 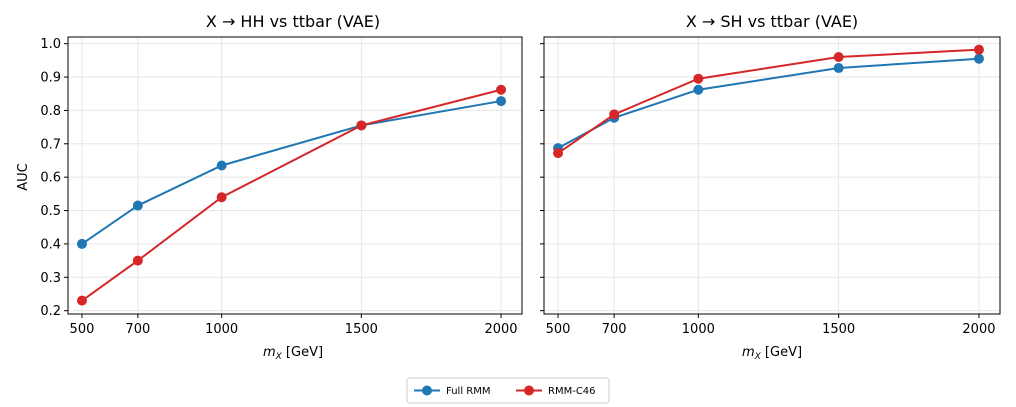 What do you see at coordinates (50, 111) in the screenshot?
I see `y-tick-label: 0.8` at bounding box center [50, 111].